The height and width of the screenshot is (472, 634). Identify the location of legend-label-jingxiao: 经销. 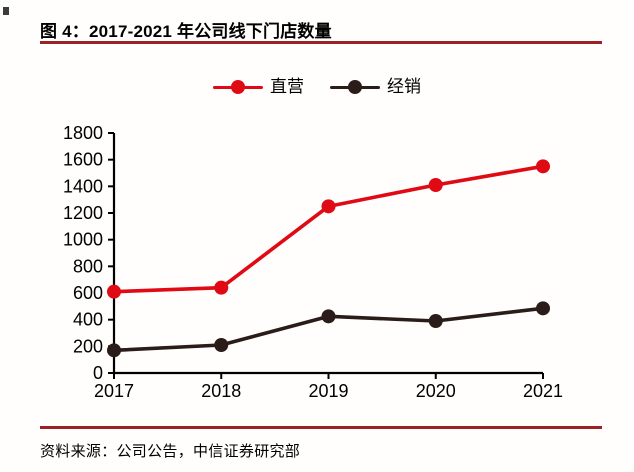
(404, 86).